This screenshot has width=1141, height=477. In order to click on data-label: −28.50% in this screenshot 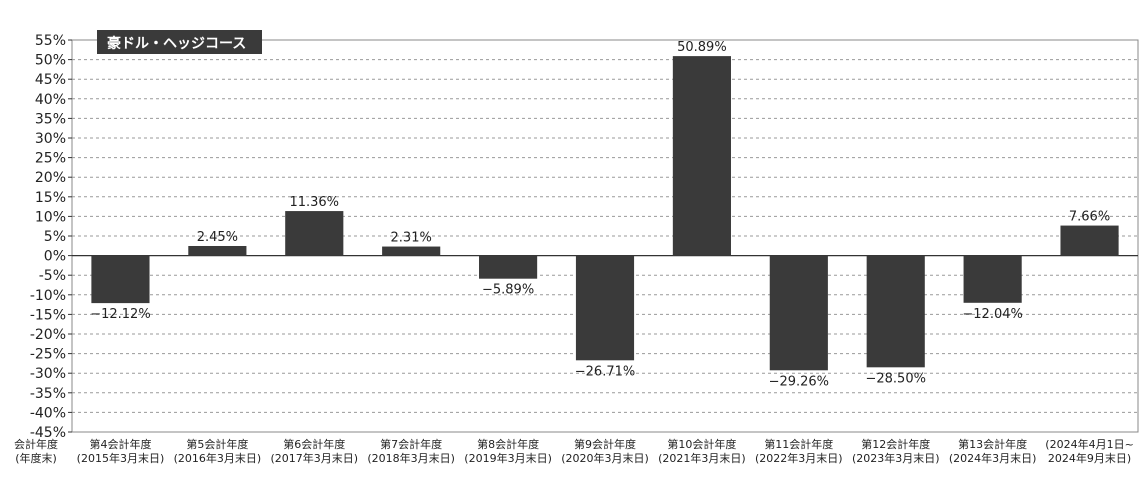, I will do `click(895, 378)`.